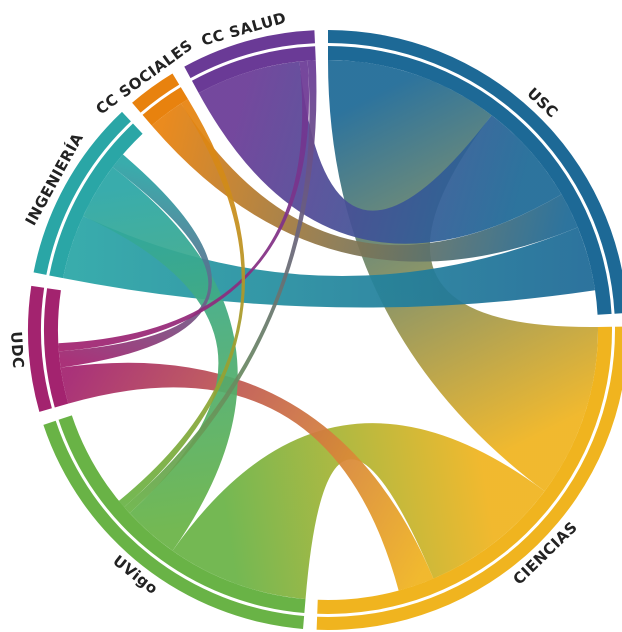 This screenshot has width=622, height=632. What do you see at coordinates (56, 348) in the screenshot?
I see `group-inner-arc-udc` at bounding box center [56, 348].